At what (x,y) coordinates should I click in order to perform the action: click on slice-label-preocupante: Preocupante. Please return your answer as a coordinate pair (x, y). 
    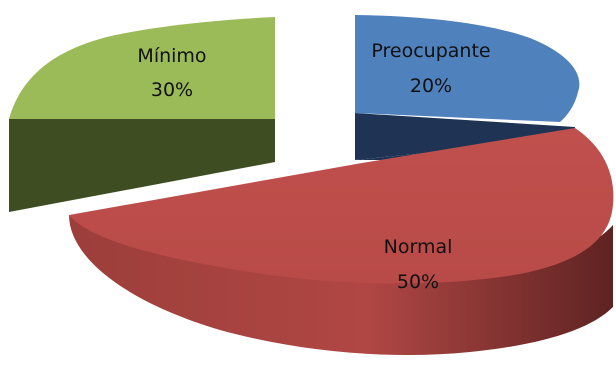
    Looking at the image, I should click on (430, 51).